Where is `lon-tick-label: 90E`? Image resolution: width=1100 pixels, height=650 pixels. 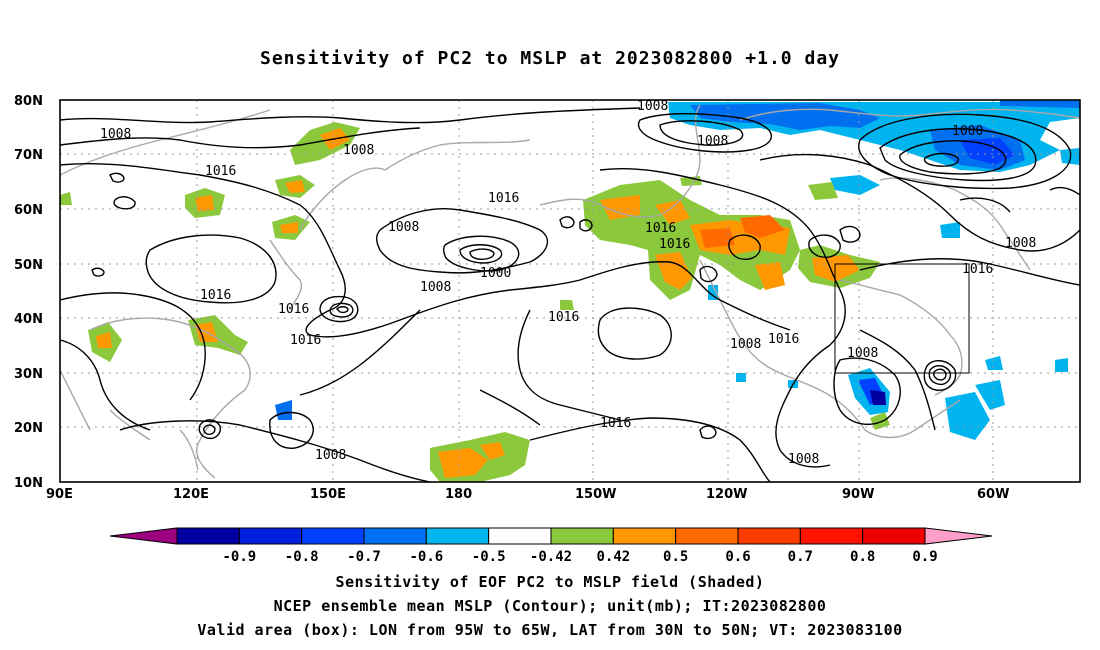
lon-tick-label: 90E is located at coordinates (59, 494).